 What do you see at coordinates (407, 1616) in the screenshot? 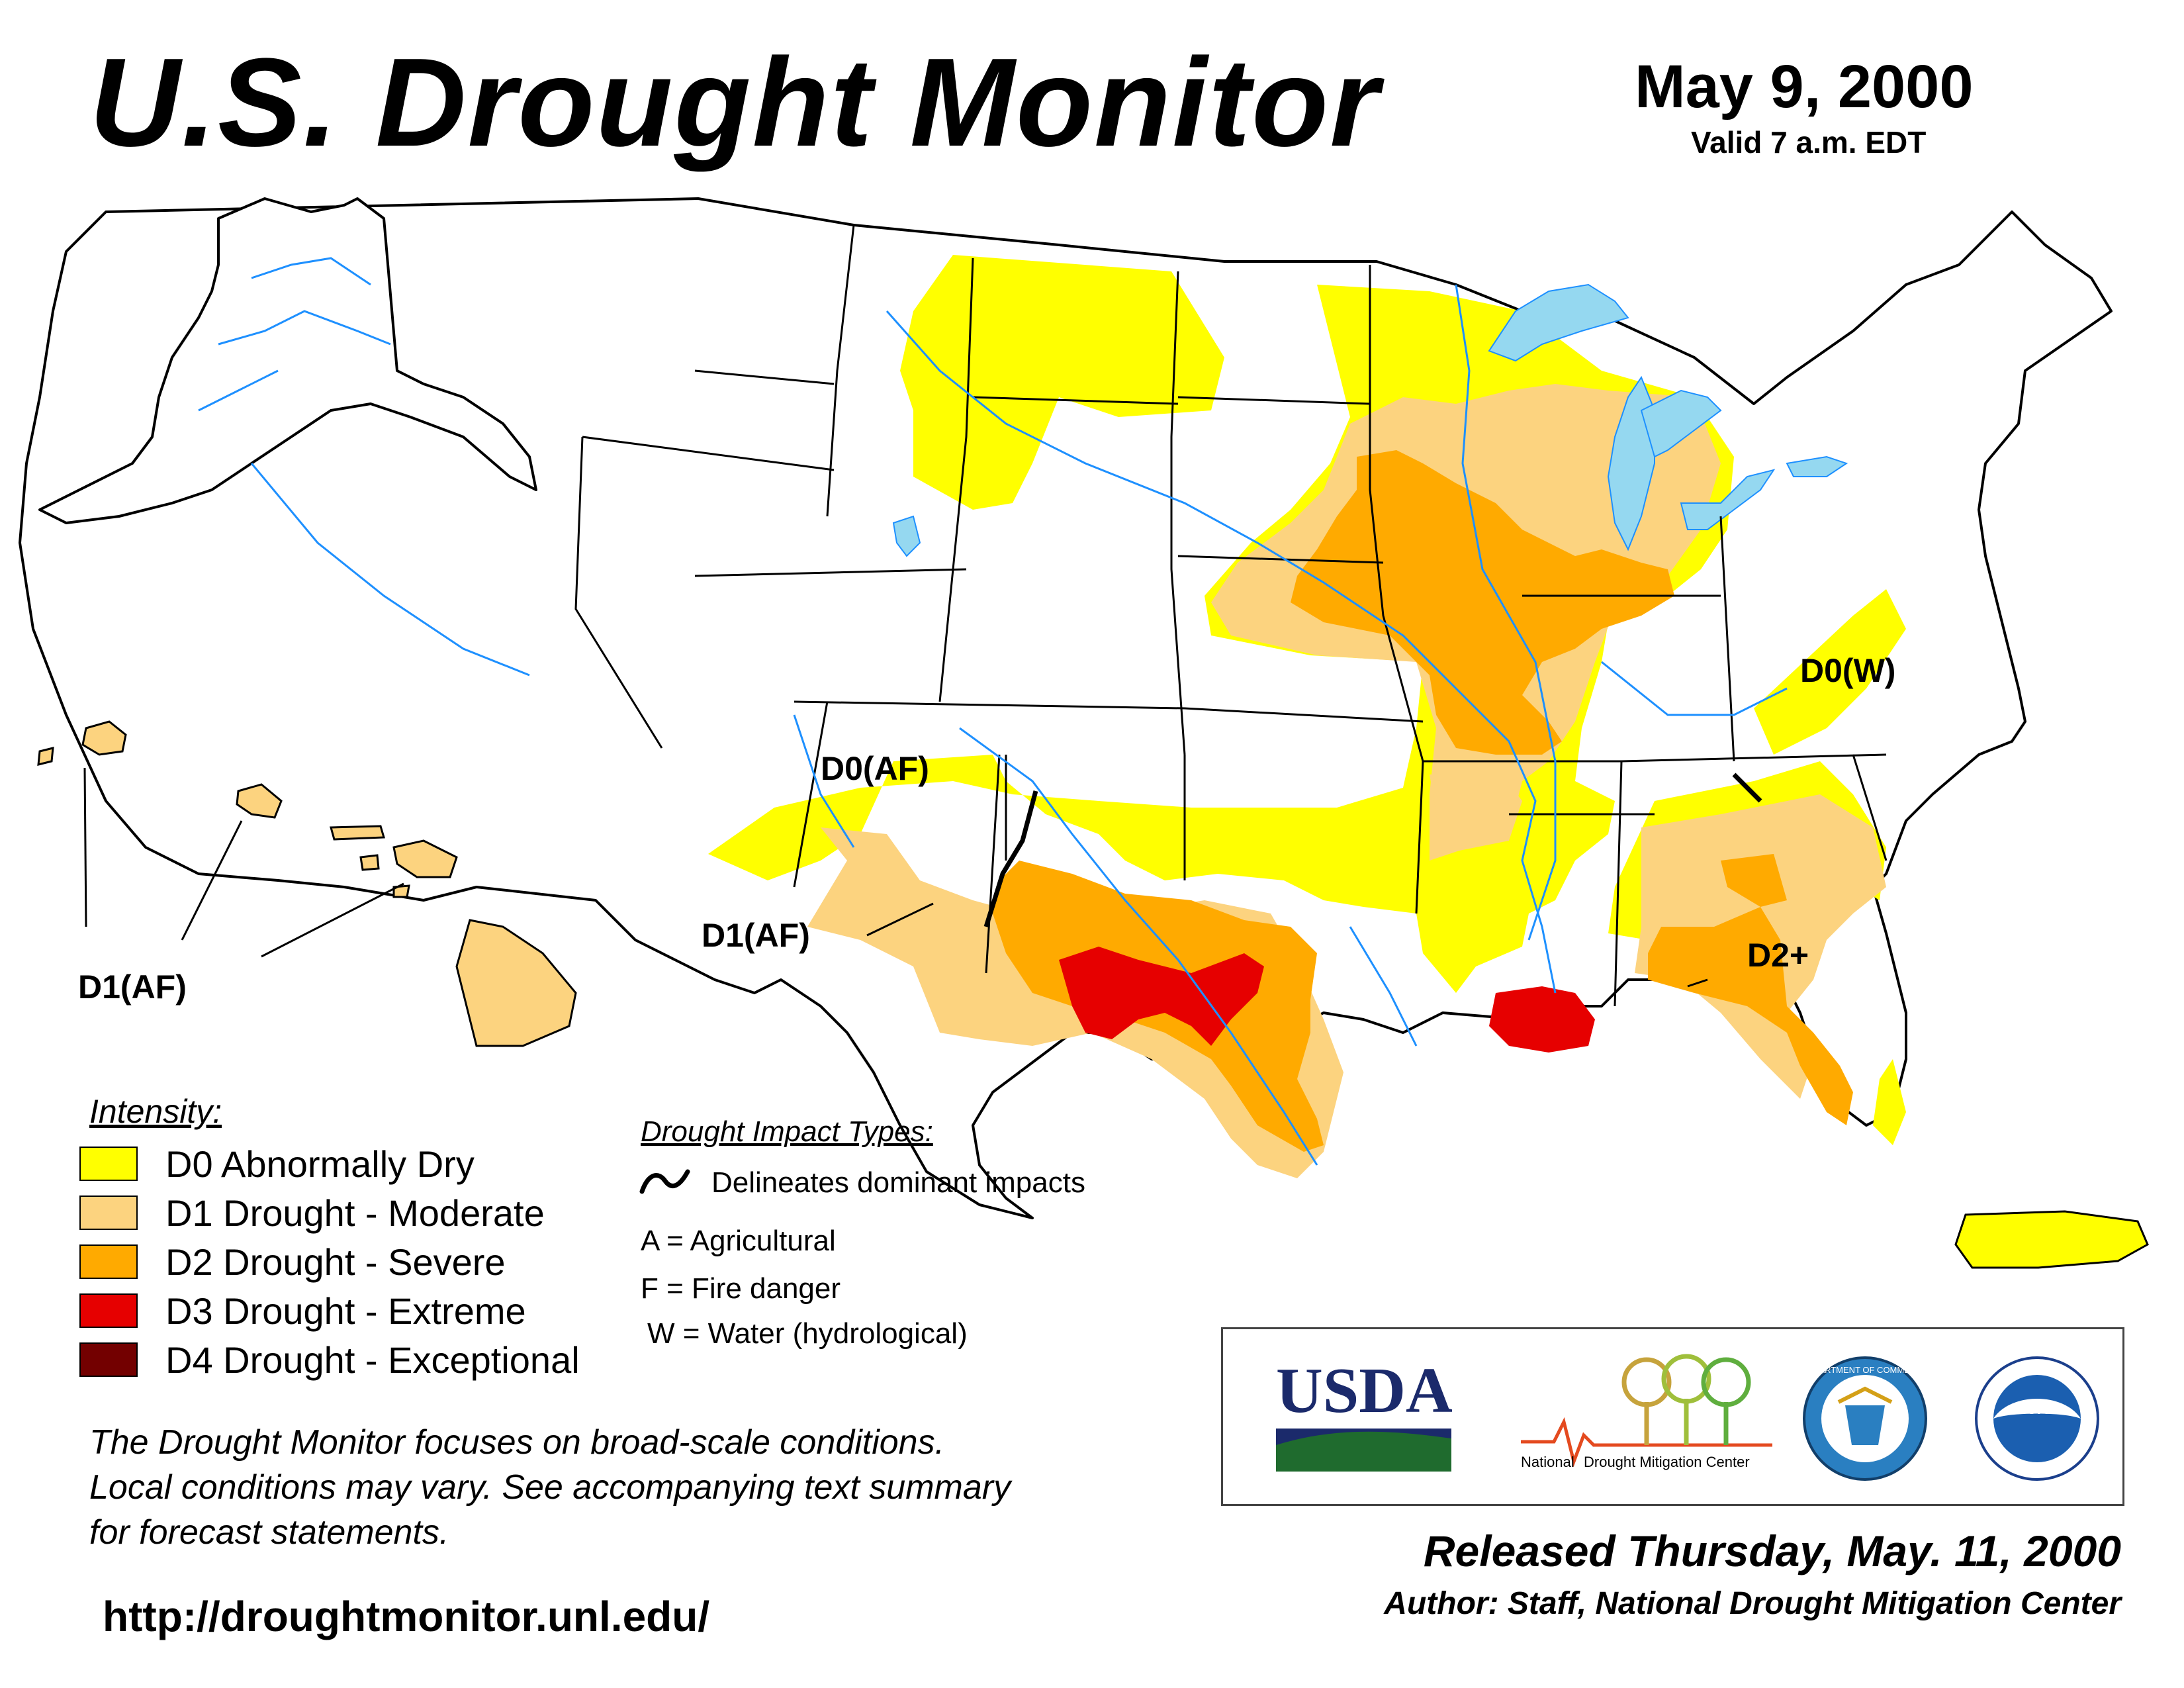
I see `drought-monitor-url: http://droughtmonitor.unl.edu/` at bounding box center [407, 1616].